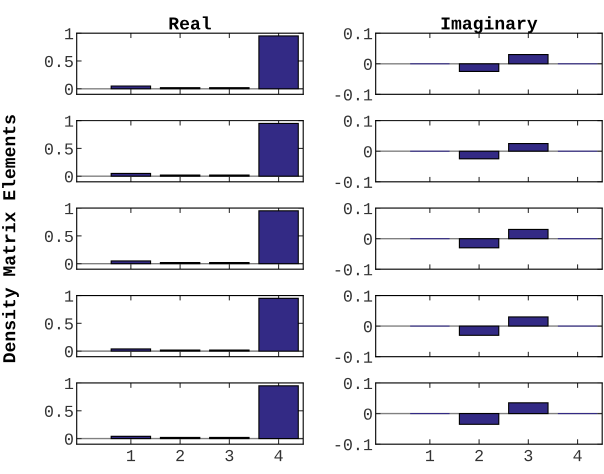  What do you see at coordinates (490, 25) in the screenshot?
I see `chart-title: Imaginary` at bounding box center [490, 25].